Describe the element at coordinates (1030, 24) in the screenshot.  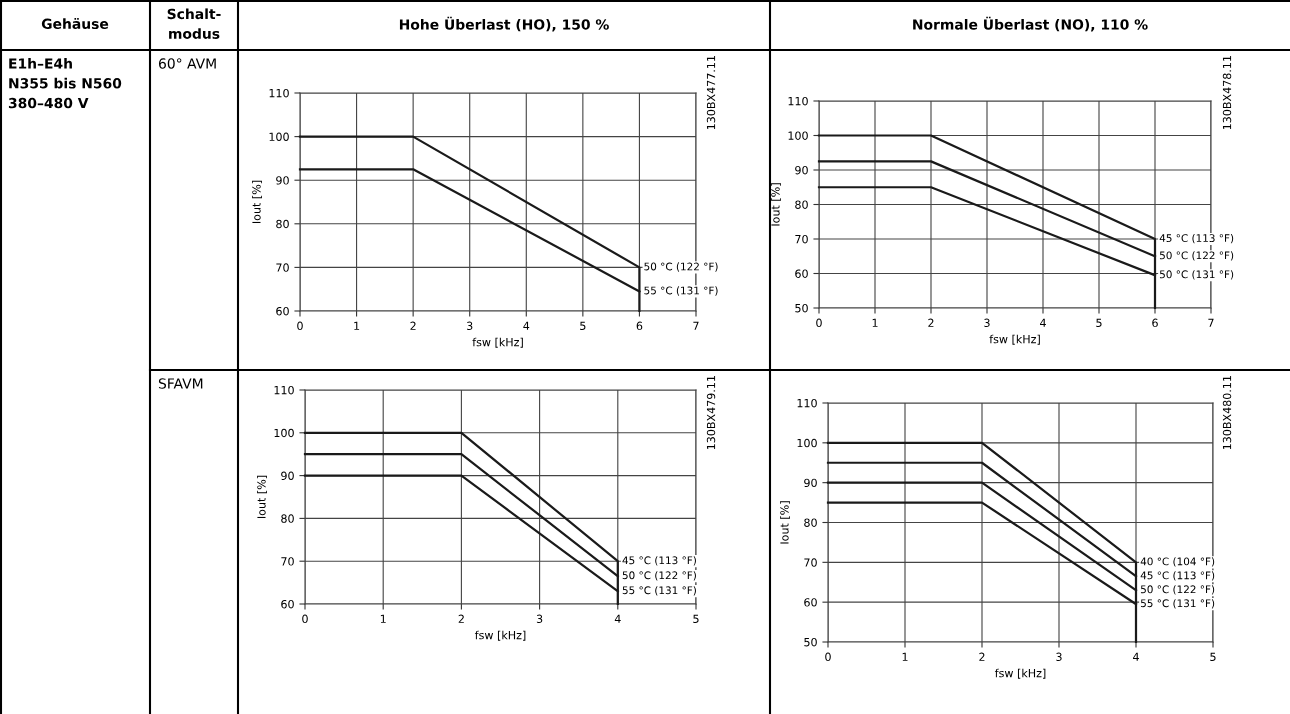
I see `chart-title: Normale Überlast (NO), 110 %` at that location.